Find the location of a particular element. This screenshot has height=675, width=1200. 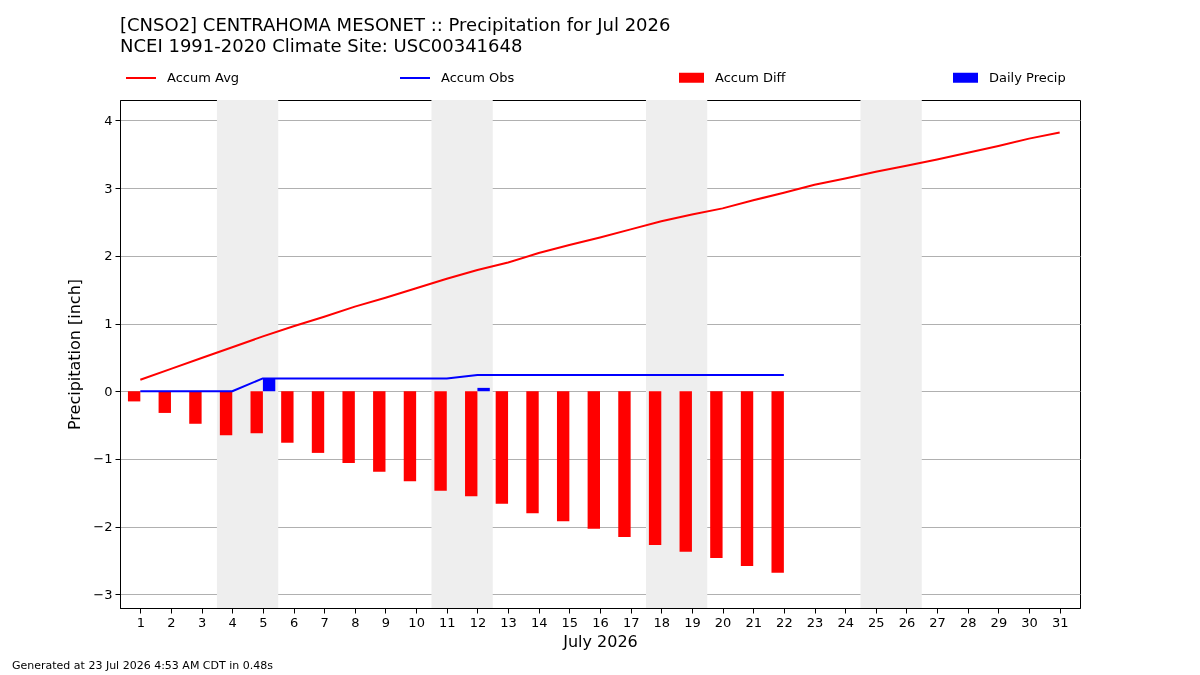

x-tick-label: 24 is located at coordinates (845, 622).